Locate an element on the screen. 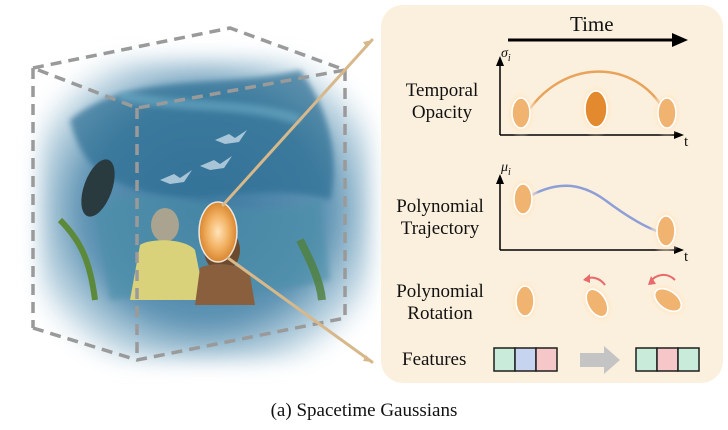 This screenshot has height=430, width=728. figure-caption: (a) Spacetime Gaussians is located at coordinates (364, 410).